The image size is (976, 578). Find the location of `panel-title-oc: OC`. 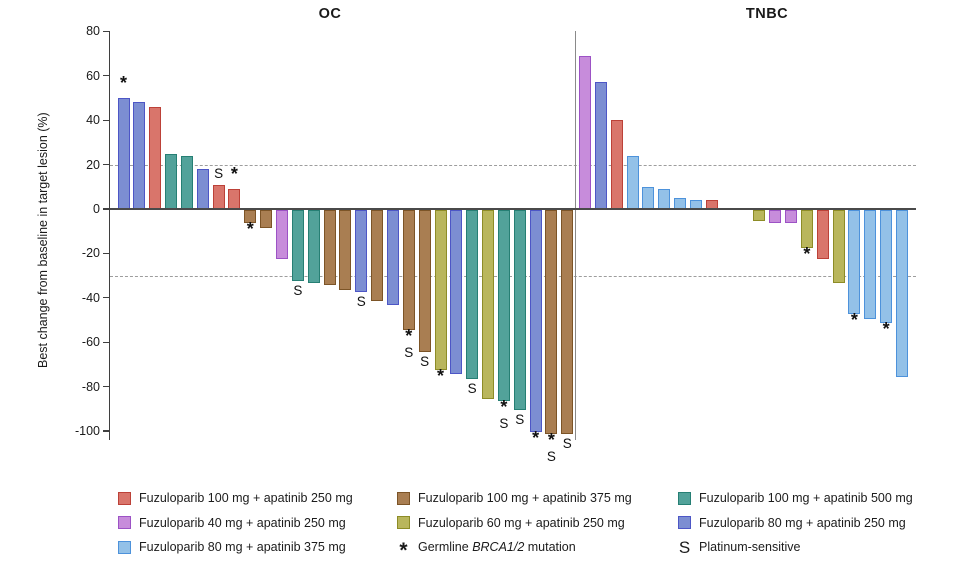

panel-title-oc: OC is located at coordinates (330, 14).